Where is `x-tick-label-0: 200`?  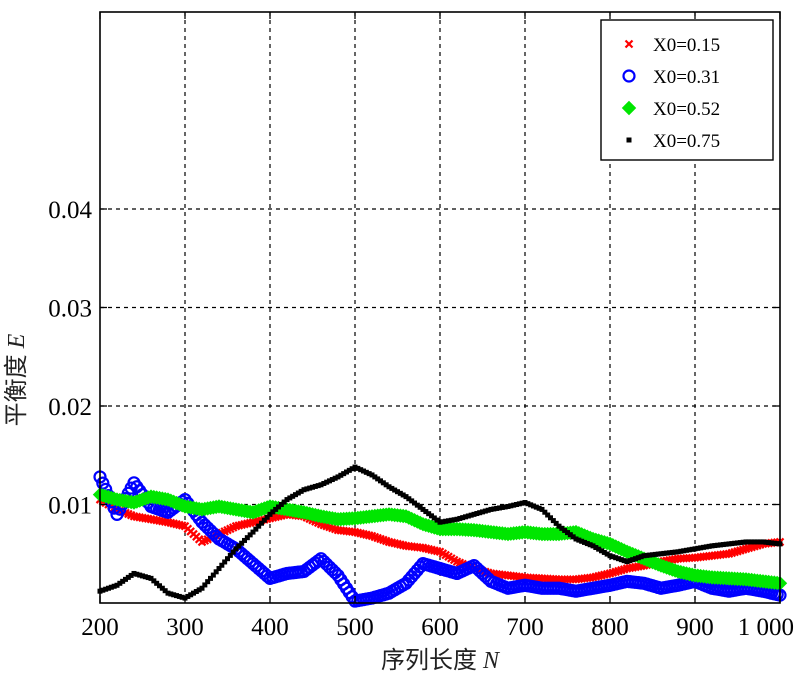
x-tick-label-0: 200 is located at coordinates (100, 627).